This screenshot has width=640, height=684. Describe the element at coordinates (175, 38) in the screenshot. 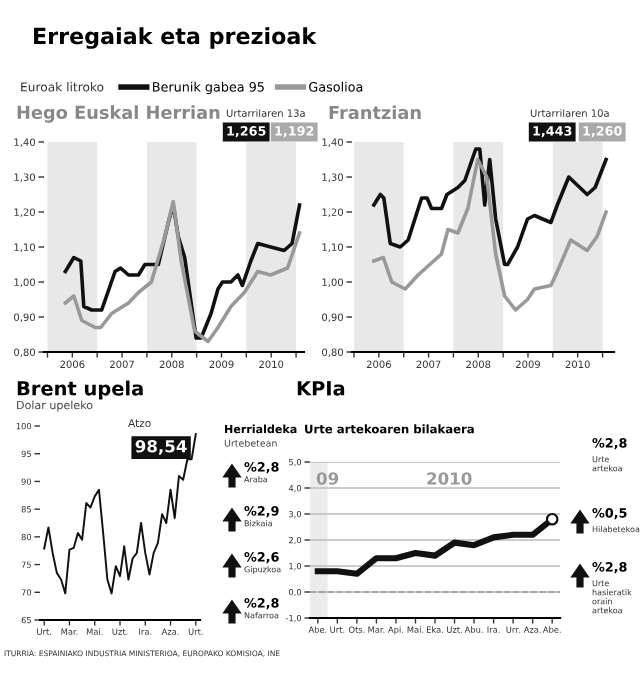

I see `text: Erregaiak eta prezioak` at that location.